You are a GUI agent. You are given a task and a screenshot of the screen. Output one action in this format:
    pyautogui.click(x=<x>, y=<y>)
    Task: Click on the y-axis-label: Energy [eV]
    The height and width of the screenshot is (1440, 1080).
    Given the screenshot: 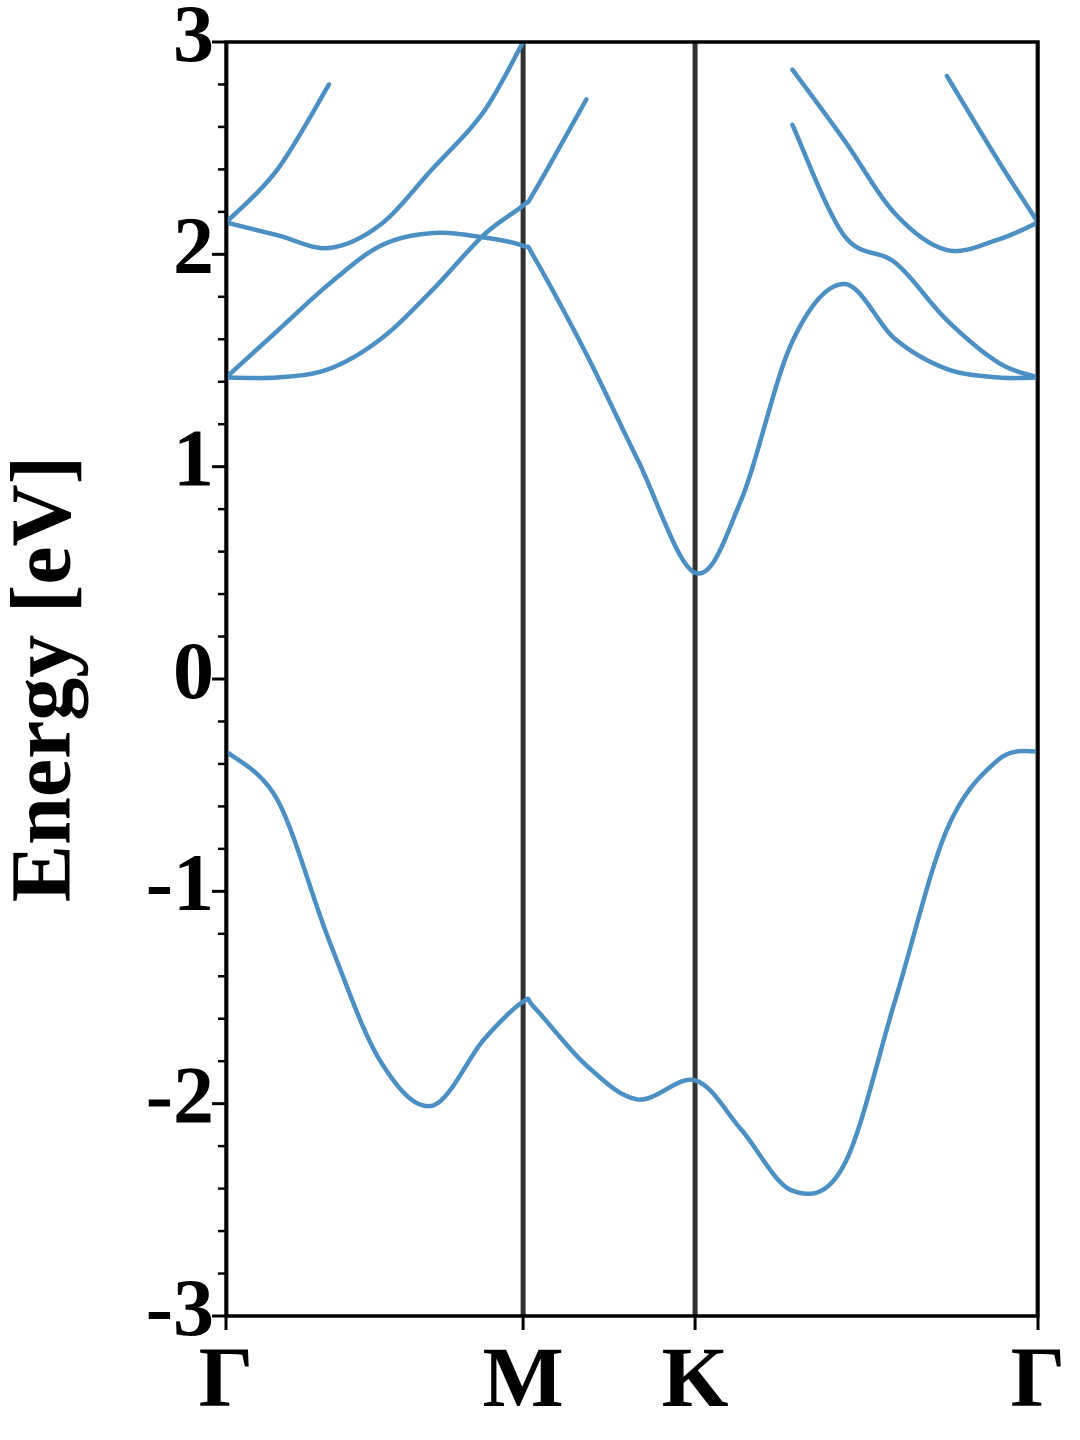 What is the action you would take?
    pyautogui.click(x=44, y=679)
    